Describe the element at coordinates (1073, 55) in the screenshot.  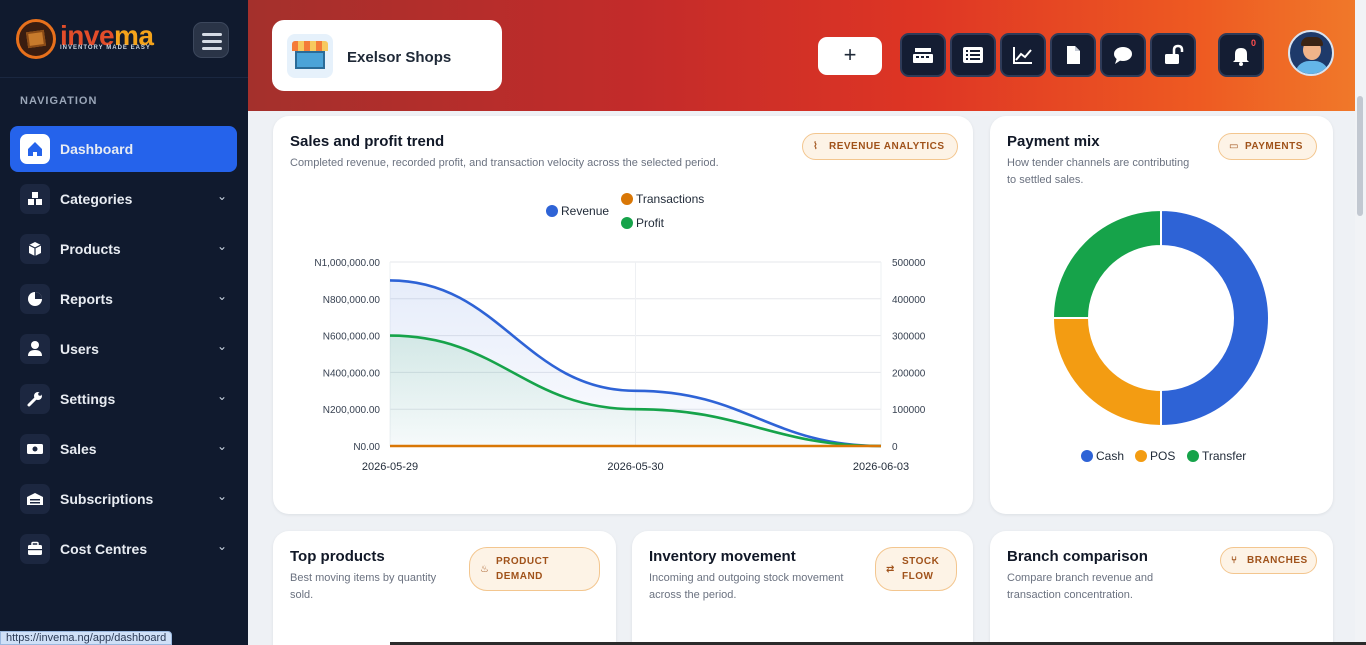
I see `documents-button` at that location.